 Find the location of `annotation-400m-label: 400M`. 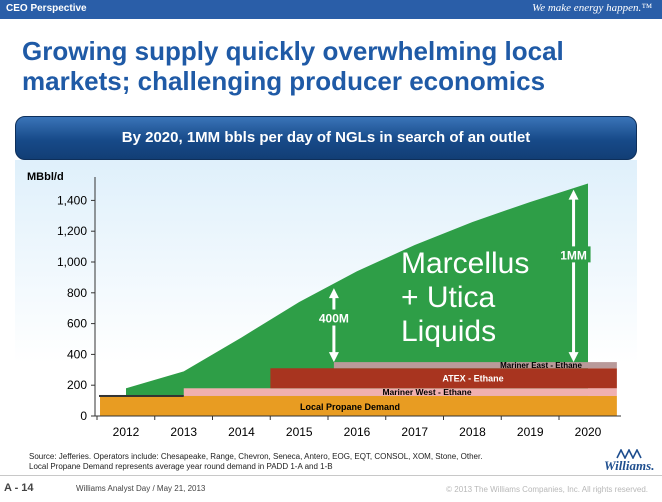

annotation-400m-label: 400M is located at coordinates (334, 319).